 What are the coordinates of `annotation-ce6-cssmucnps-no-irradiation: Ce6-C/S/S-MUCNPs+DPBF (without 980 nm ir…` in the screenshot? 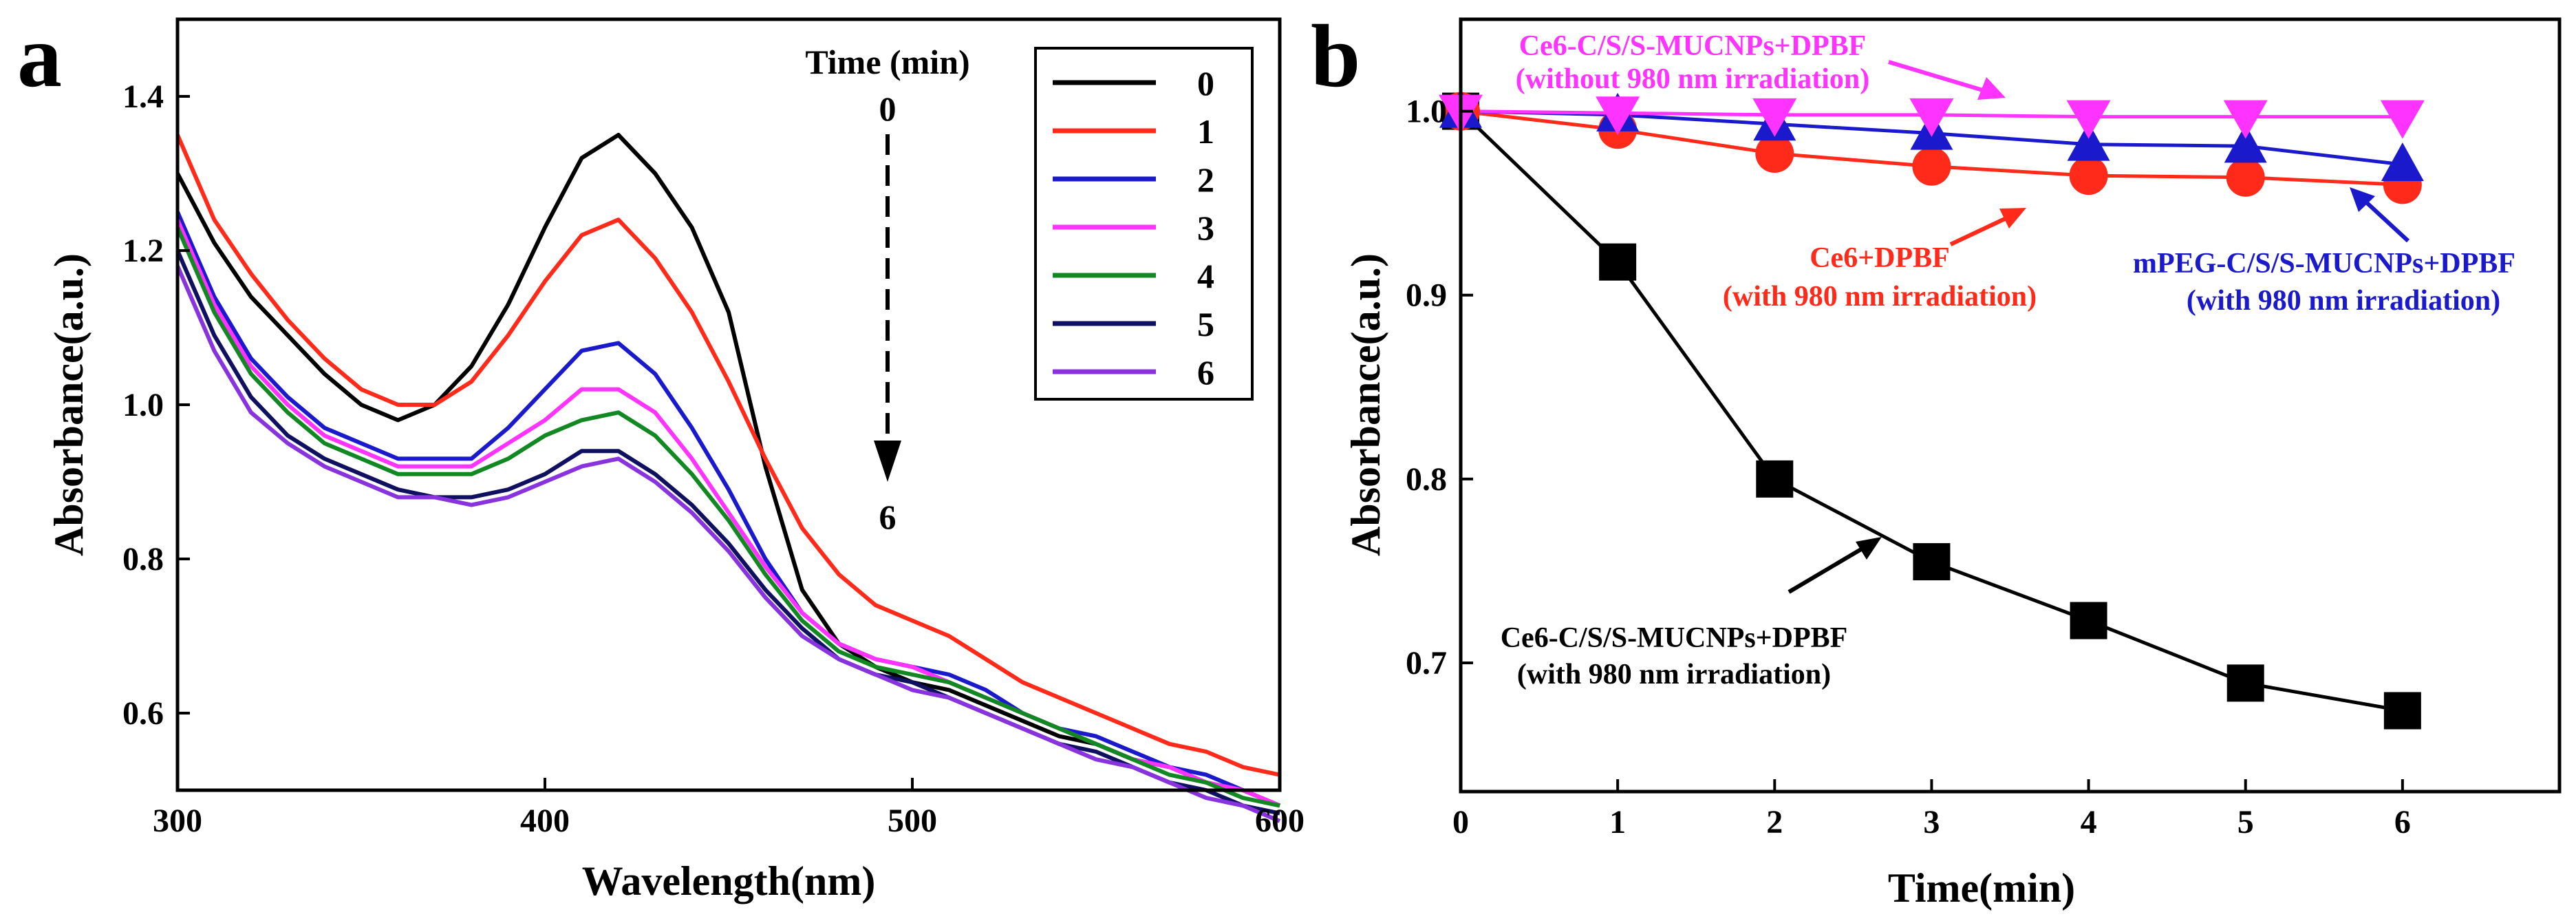 It's located at (1761, 65).